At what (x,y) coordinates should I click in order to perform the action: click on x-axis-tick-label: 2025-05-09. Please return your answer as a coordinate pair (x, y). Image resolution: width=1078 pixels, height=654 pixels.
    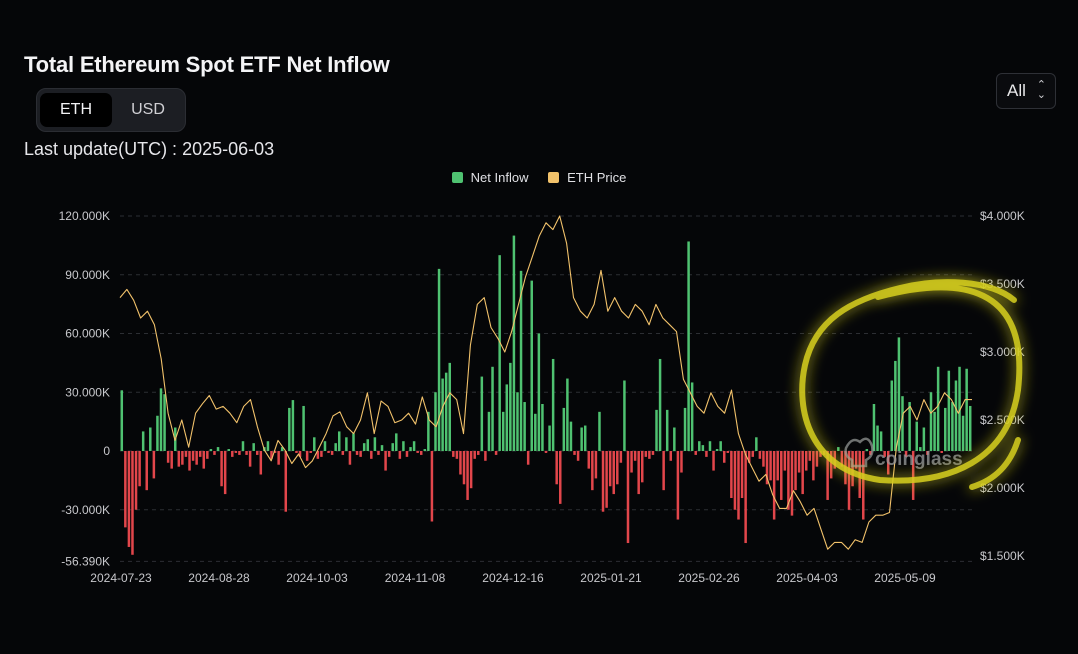
    Looking at the image, I should click on (905, 578).